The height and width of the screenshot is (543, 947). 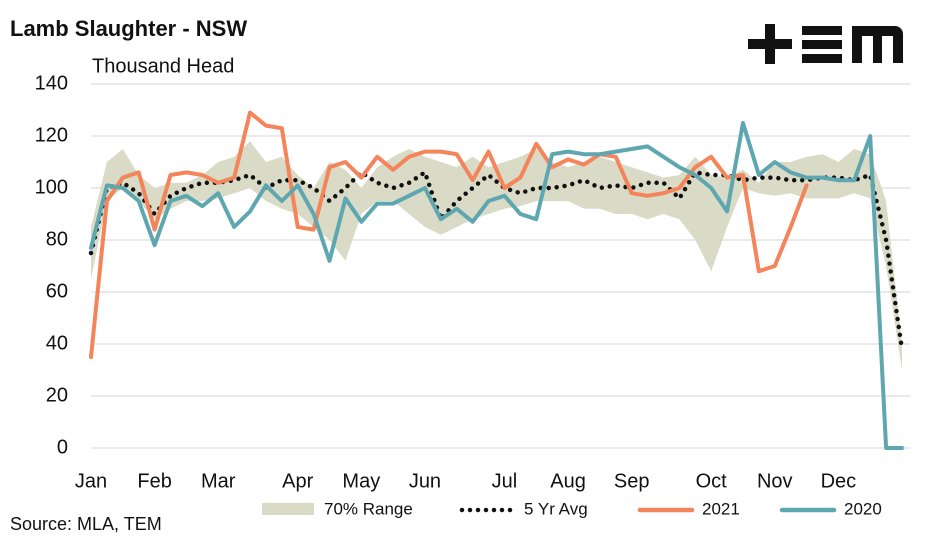 I want to click on y-tick-label: 0, so click(x=62, y=447).